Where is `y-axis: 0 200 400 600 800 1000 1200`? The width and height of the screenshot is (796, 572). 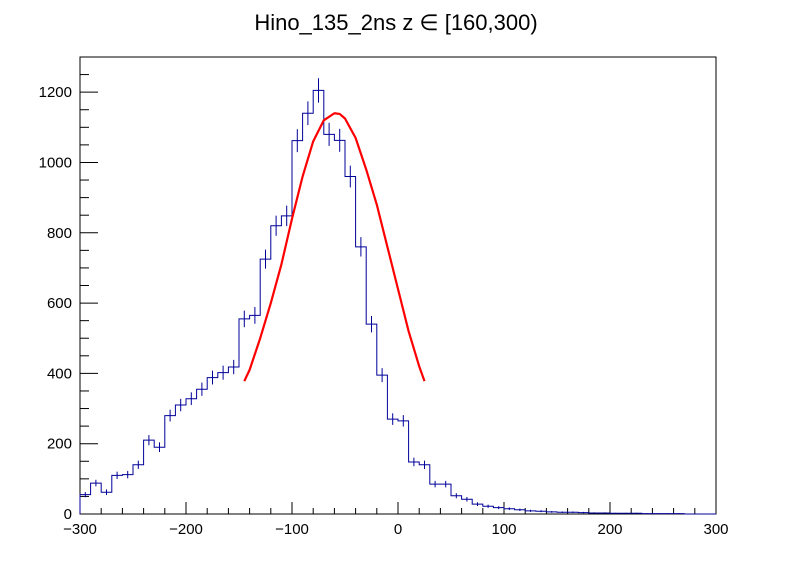
y-axis: 0 200 400 600 800 1000 1200 is located at coordinates (68, 289).